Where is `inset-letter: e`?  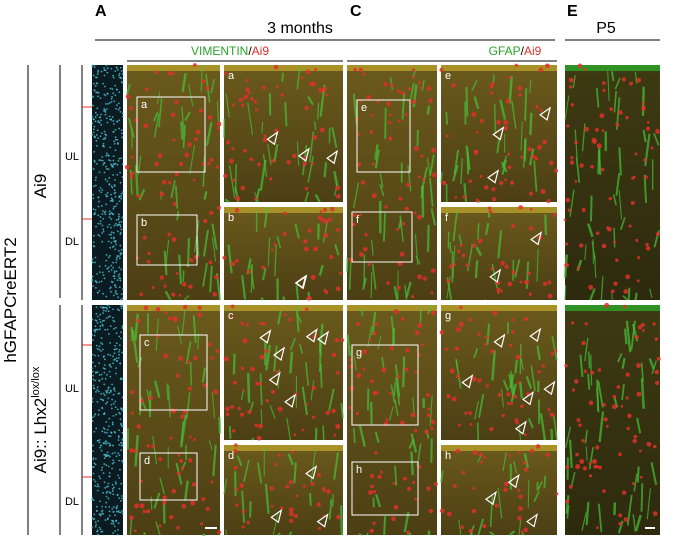
inset-letter: e is located at coordinates (448, 76).